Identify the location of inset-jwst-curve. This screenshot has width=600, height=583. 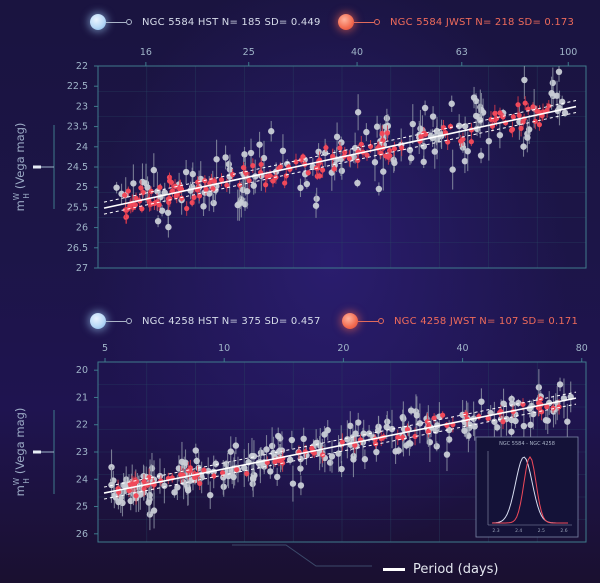
(530, 490).